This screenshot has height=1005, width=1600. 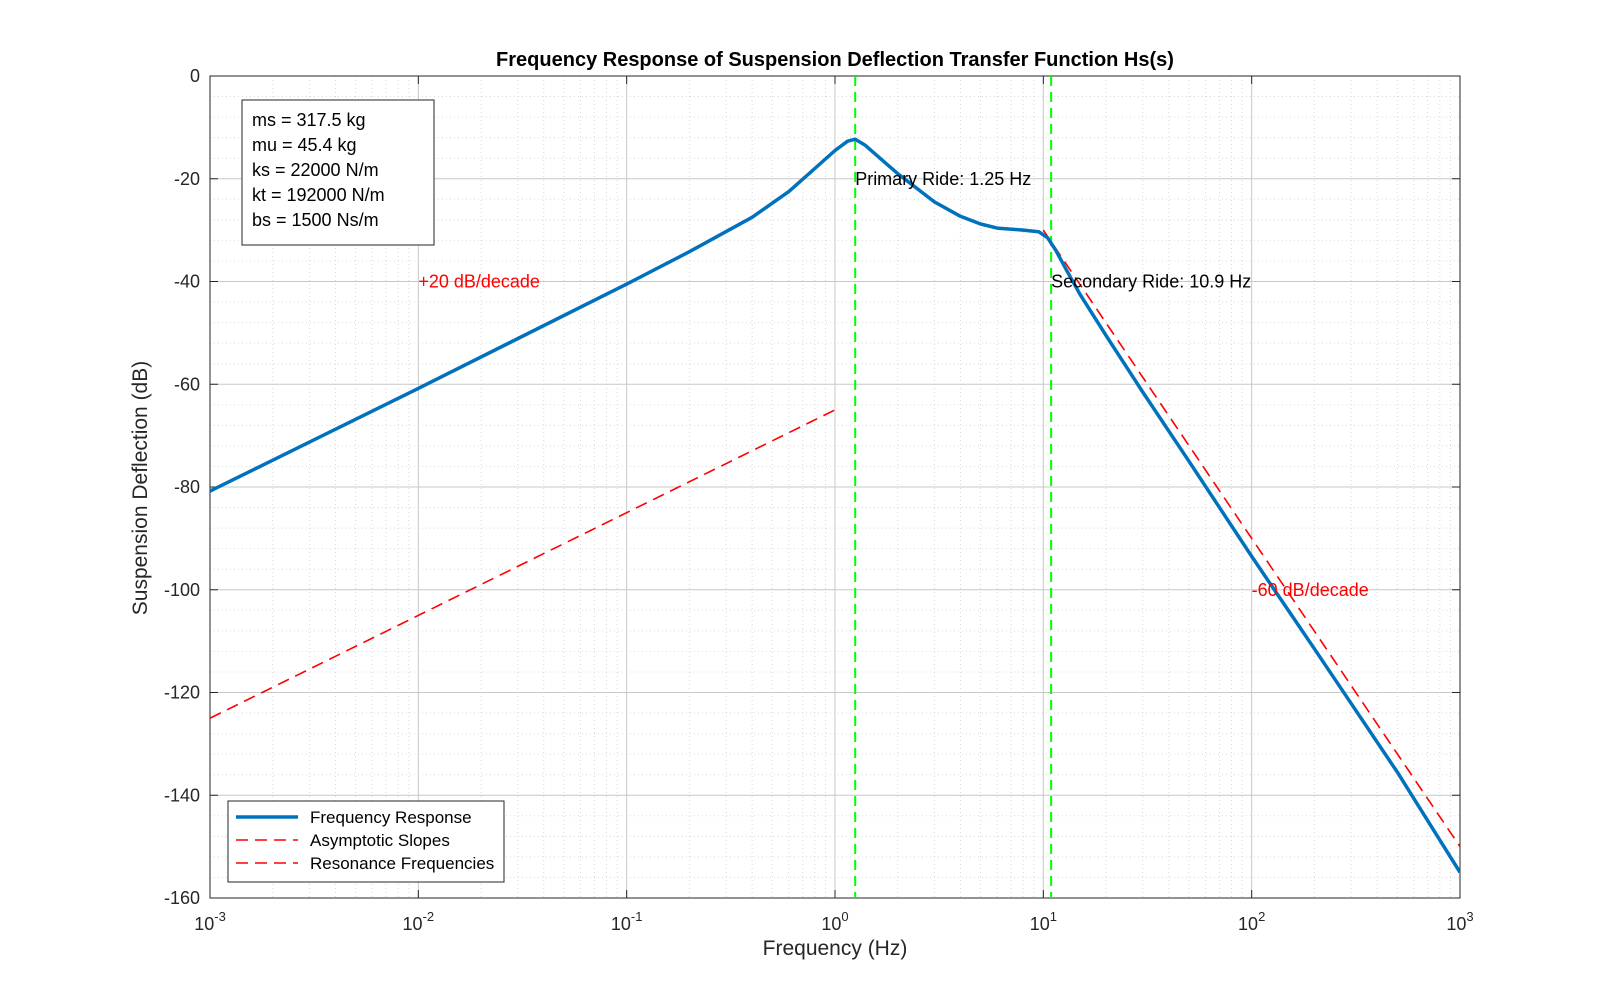 What do you see at coordinates (834, 921) in the screenshot?
I see `x-tick-label: 10⁰` at bounding box center [834, 921].